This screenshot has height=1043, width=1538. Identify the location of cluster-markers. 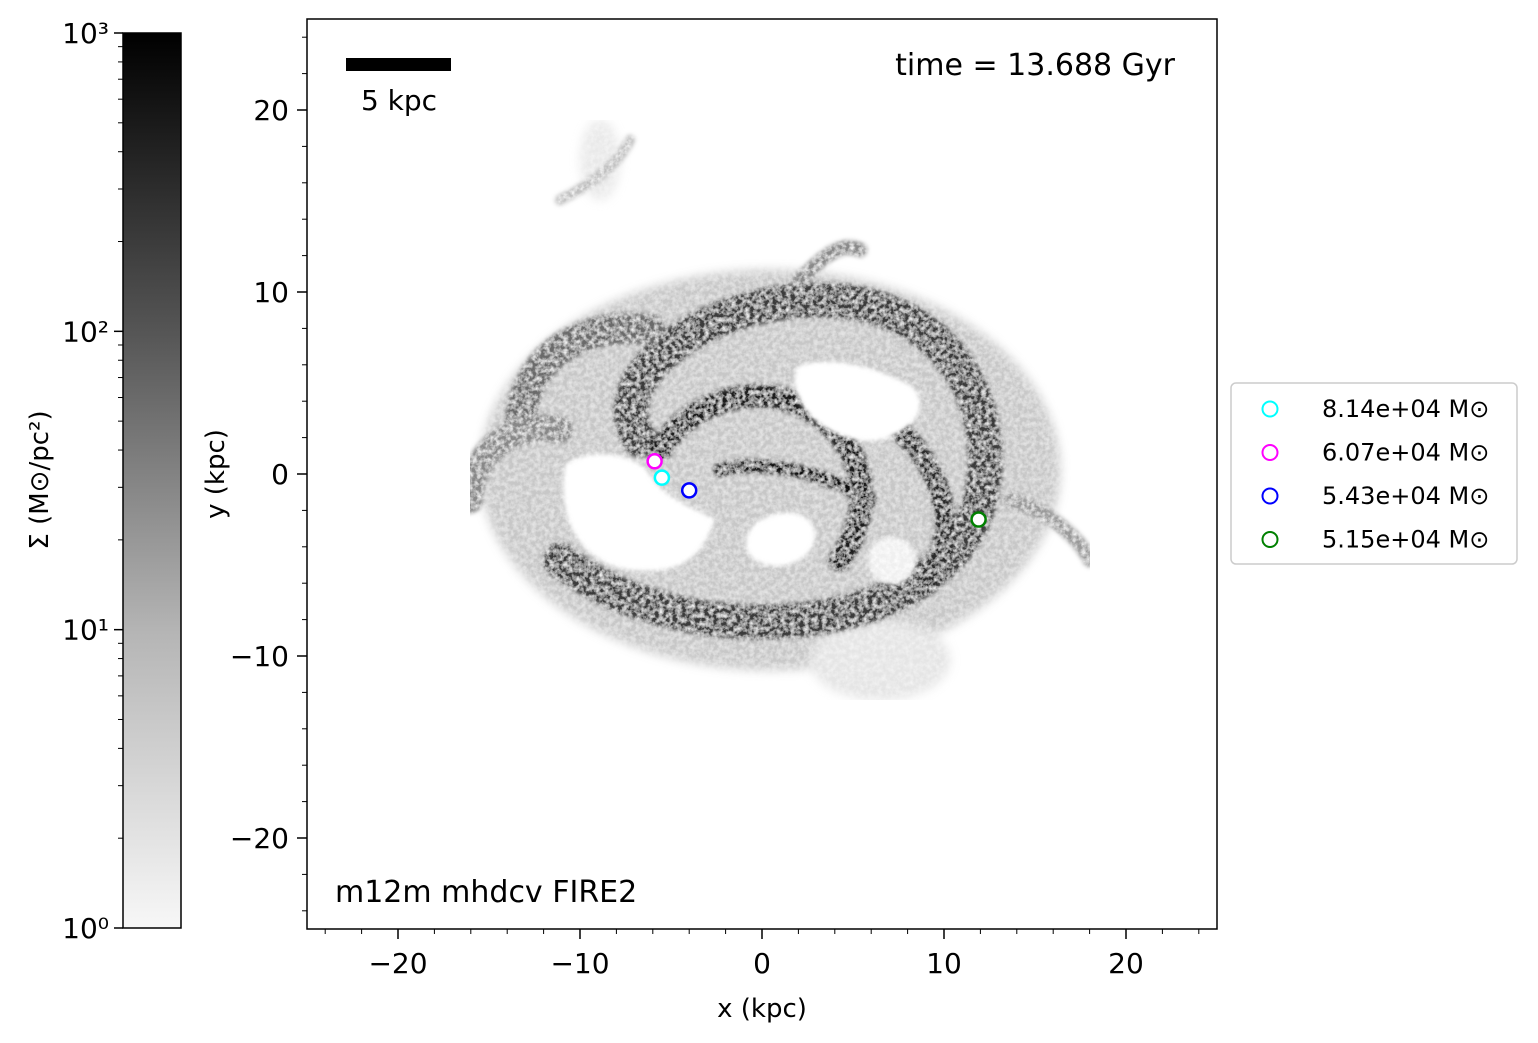
(816, 490).